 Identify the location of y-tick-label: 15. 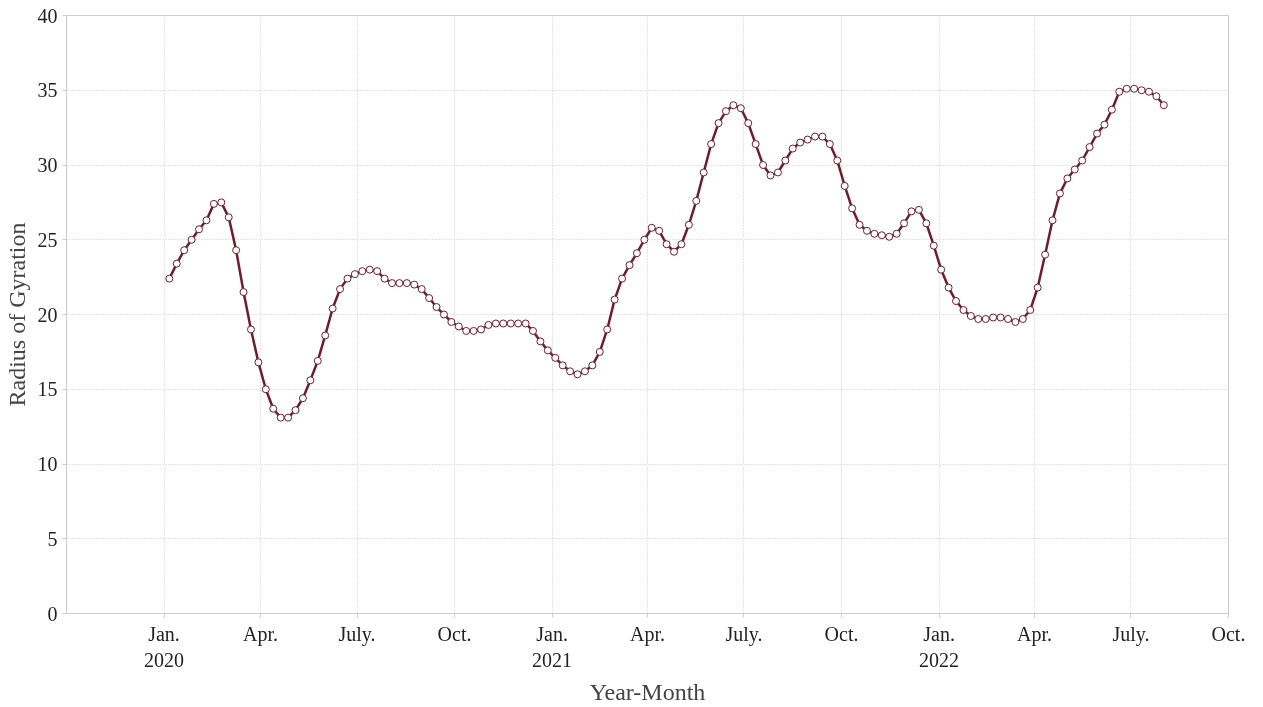
(47, 389).